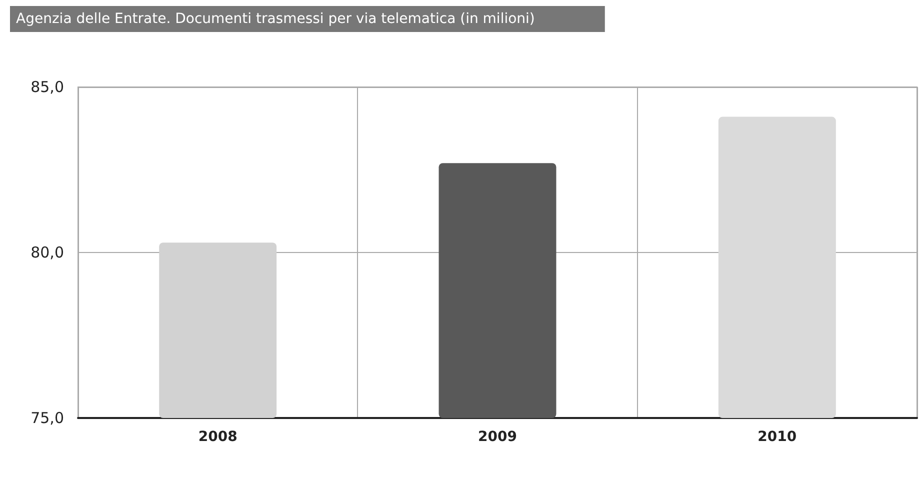 Image resolution: width=923 pixels, height=480 pixels. I want to click on y-tick-label: 75,0, so click(47, 418).